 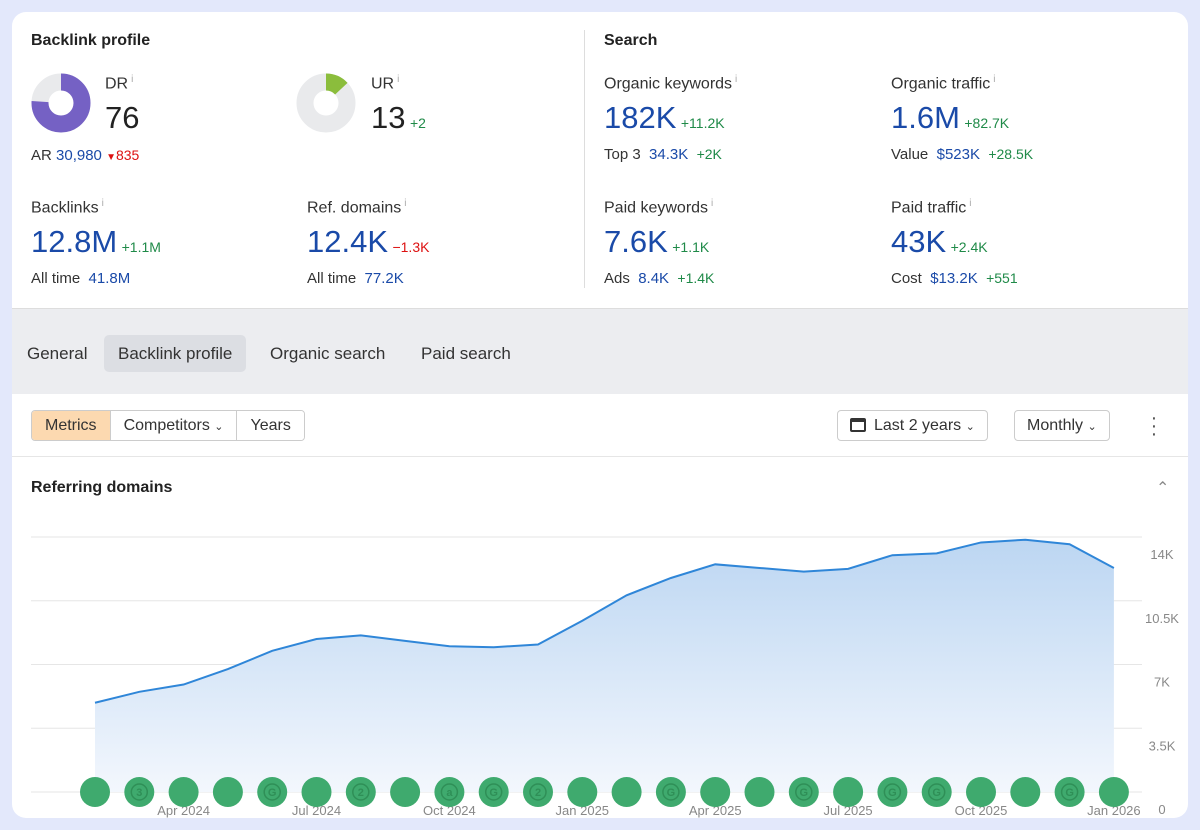 I want to click on x-tick-label: Oct 2025, so click(x=981, y=810).